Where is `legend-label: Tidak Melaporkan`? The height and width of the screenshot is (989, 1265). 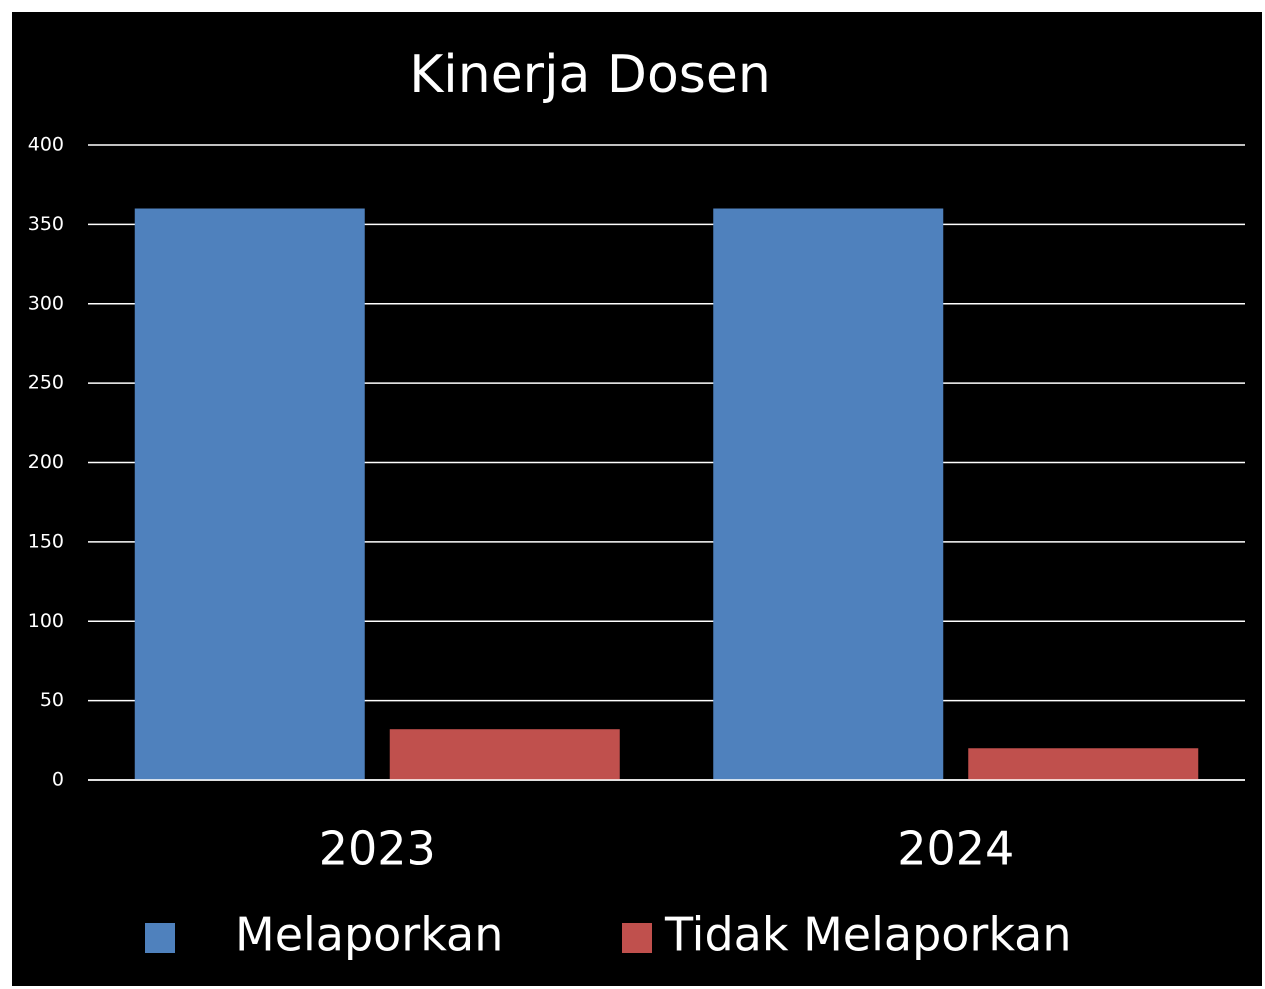
legend-label: Tidak Melaporkan is located at coordinates (868, 935).